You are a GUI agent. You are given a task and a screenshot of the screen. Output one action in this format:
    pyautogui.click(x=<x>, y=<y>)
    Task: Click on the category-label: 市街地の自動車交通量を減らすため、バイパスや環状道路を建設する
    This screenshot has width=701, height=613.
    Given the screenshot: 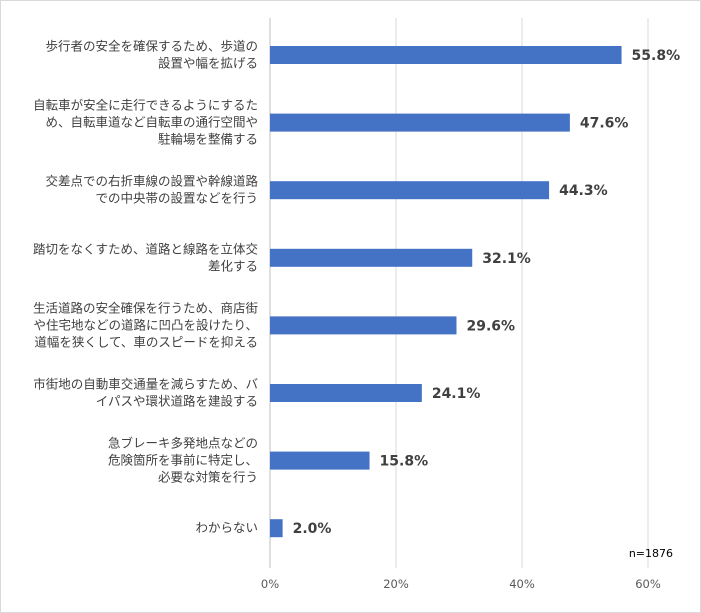 What is the action you would take?
    pyautogui.click(x=145, y=393)
    